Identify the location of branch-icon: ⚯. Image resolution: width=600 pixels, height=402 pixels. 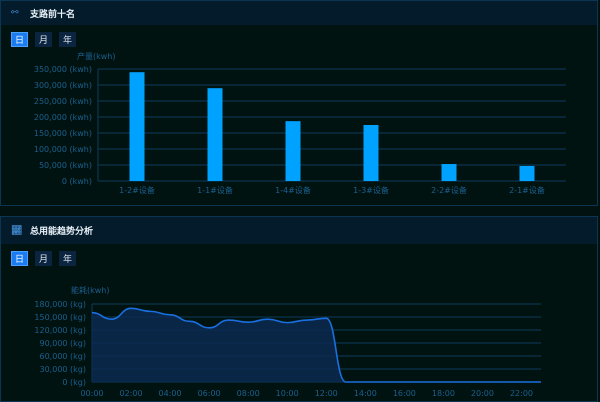
(15, 13).